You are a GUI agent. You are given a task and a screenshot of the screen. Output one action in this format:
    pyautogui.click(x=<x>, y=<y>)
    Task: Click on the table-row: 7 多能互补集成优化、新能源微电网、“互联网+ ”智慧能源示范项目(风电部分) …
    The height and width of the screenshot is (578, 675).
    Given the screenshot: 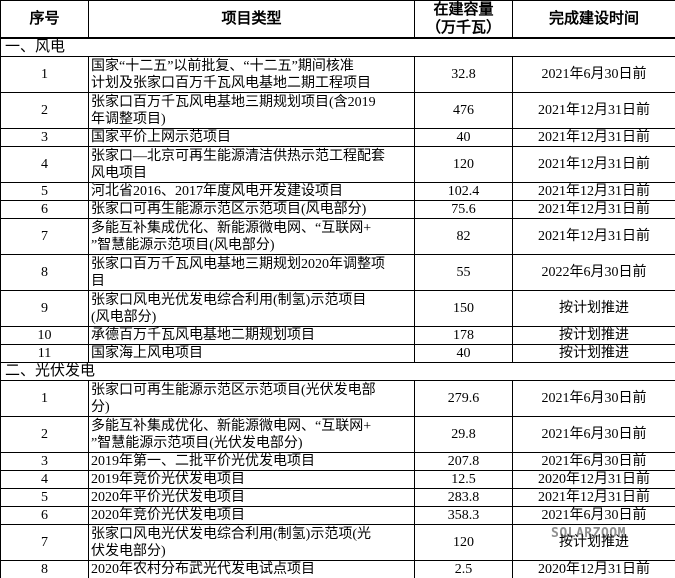 What is the action you would take?
    pyautogui.click(x=337, y=236)
    